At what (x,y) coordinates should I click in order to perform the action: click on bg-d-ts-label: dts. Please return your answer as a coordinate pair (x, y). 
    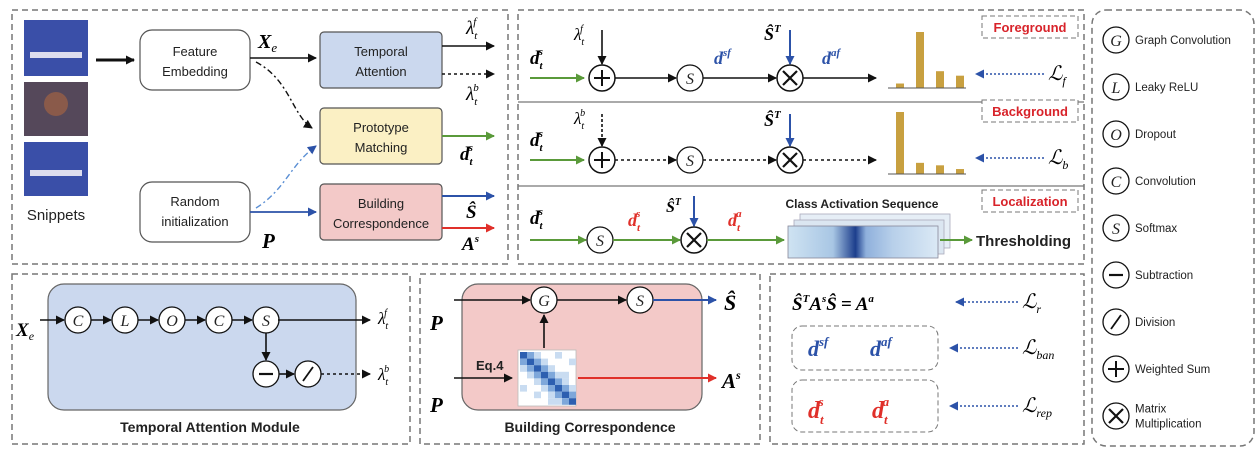
    Looking at the image, I should click on (537, 141).